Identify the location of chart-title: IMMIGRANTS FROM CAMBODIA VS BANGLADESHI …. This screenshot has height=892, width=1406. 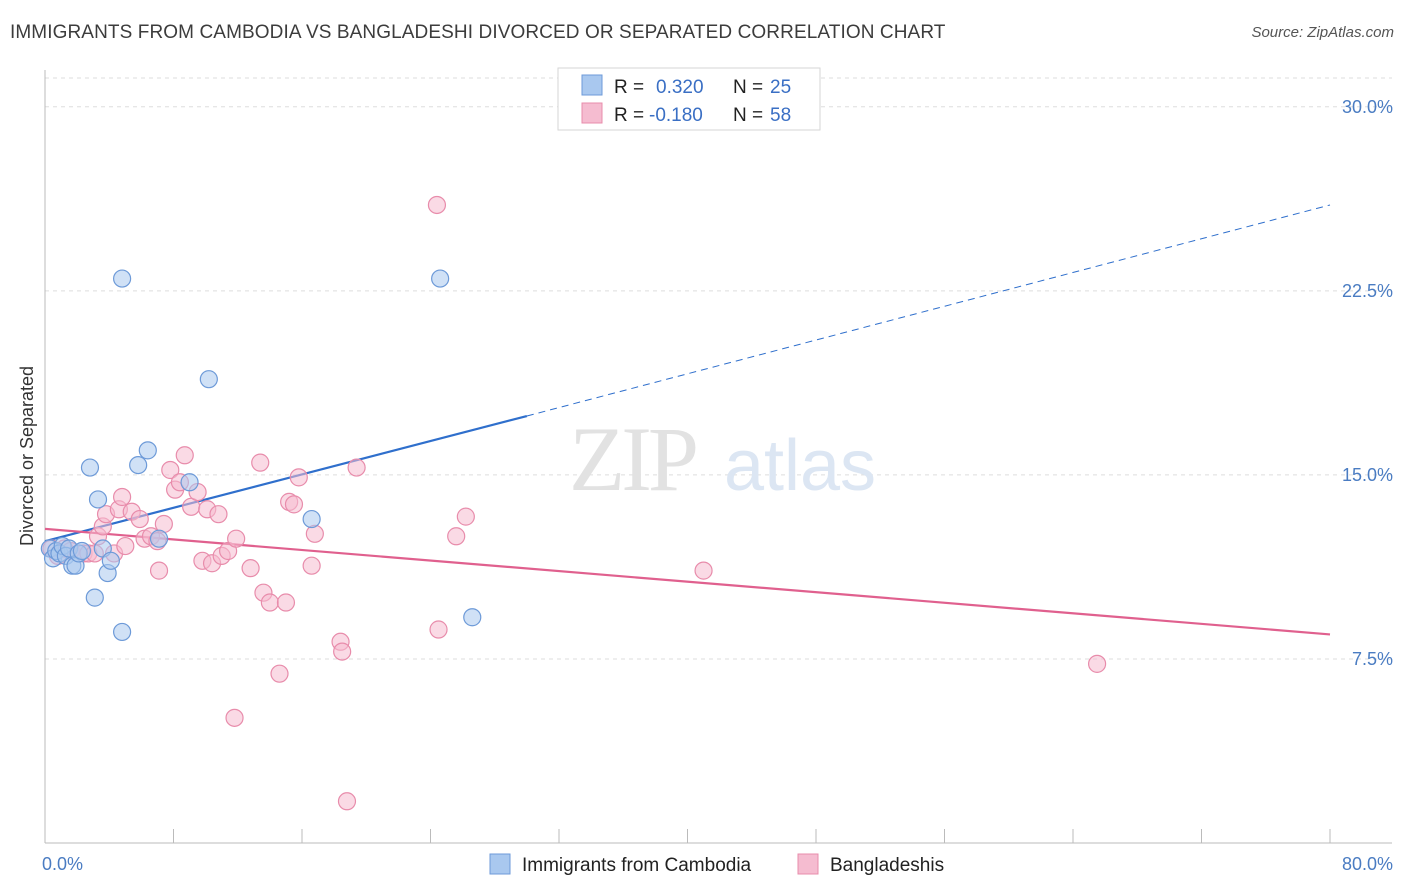
(478, 32).